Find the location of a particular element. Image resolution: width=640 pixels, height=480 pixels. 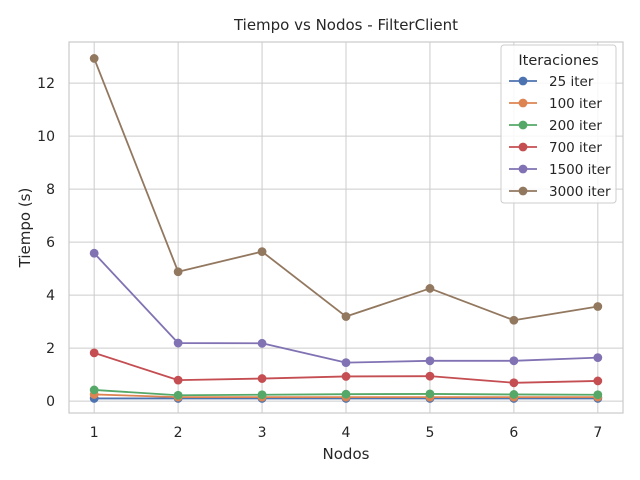

x-tick-label: 1 is located at coordinates (94, 433).